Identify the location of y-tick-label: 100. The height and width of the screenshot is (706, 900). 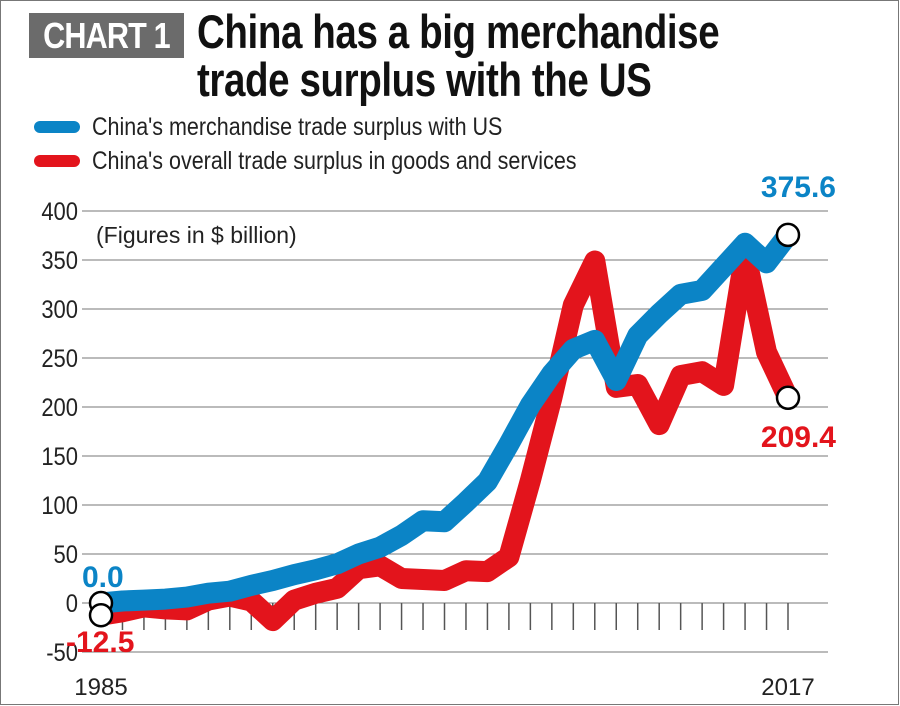
(59, 506).